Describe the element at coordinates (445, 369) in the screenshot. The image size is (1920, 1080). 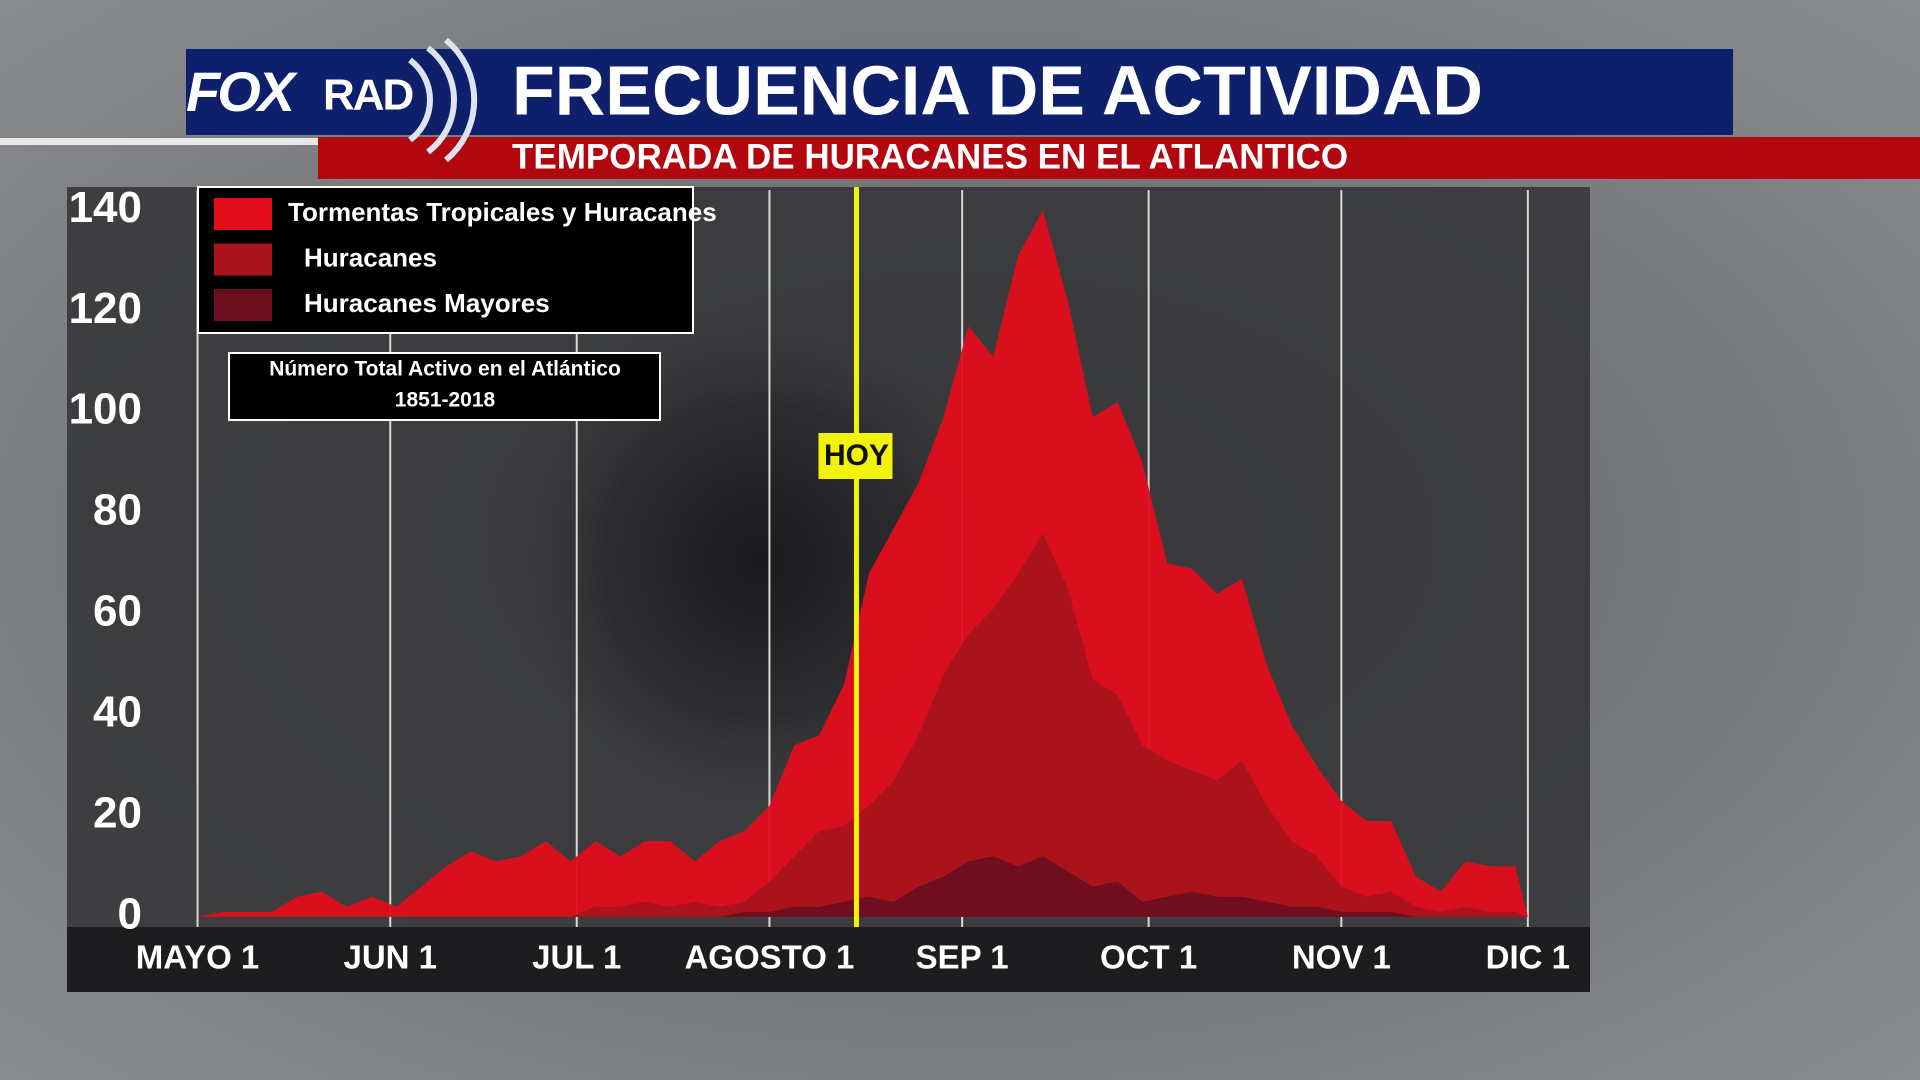
I see `note-line: Número Total Activo en el Atlántico` at that location.